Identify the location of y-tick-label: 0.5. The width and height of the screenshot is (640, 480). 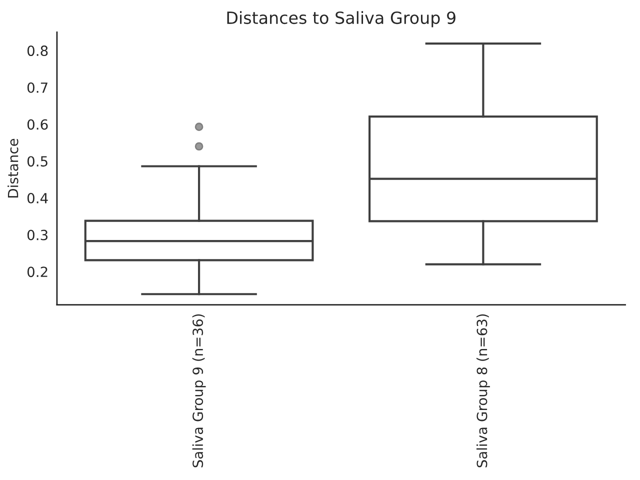
(37, 161).